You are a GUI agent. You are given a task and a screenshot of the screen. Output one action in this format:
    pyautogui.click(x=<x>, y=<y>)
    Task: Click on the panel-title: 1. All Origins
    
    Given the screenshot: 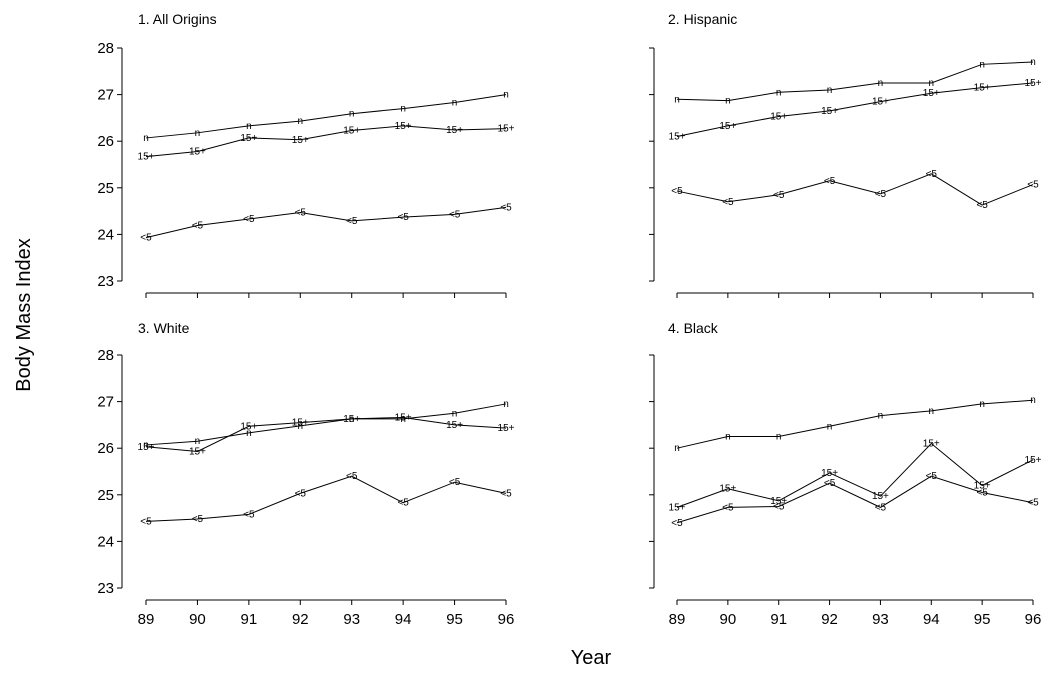 What is the action you would take?
    pyautogui.click(x=177, y=19)
    